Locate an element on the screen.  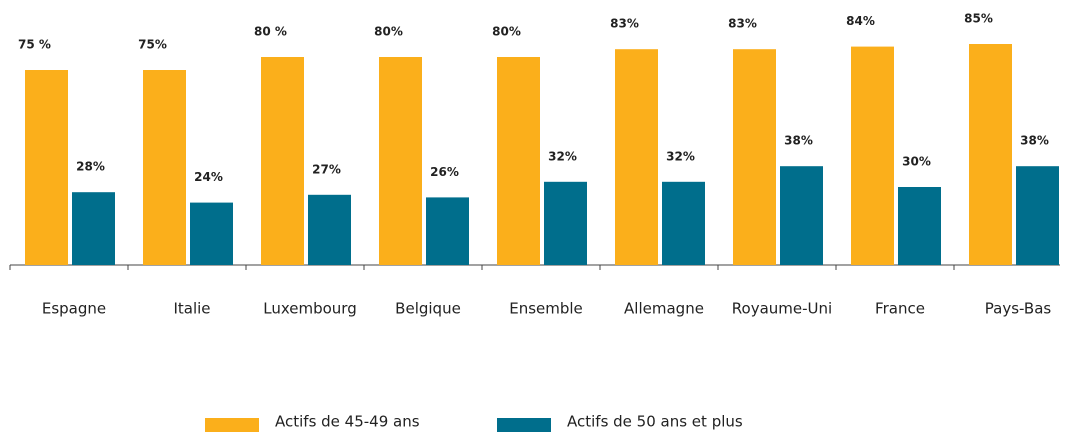
x-tick-label: Pays-Bas is located at coordinates (1018, 309).